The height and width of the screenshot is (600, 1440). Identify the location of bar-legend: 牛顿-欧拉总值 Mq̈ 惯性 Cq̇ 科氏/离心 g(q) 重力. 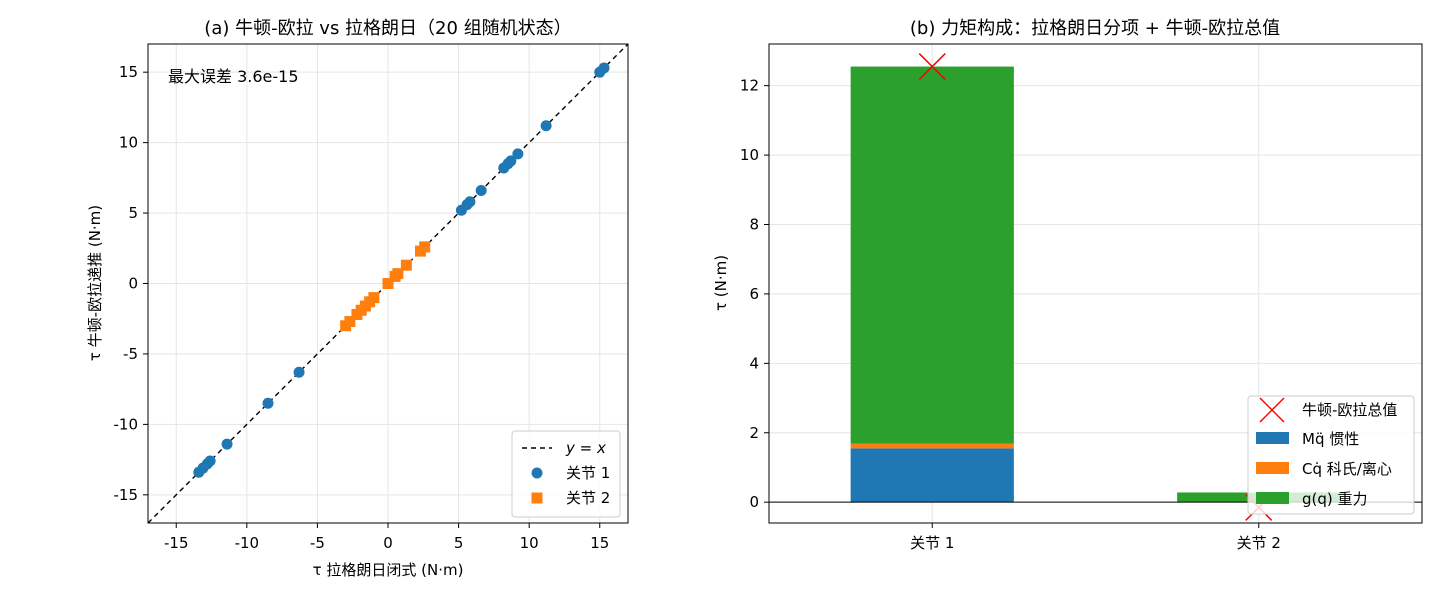
(1331, 455).